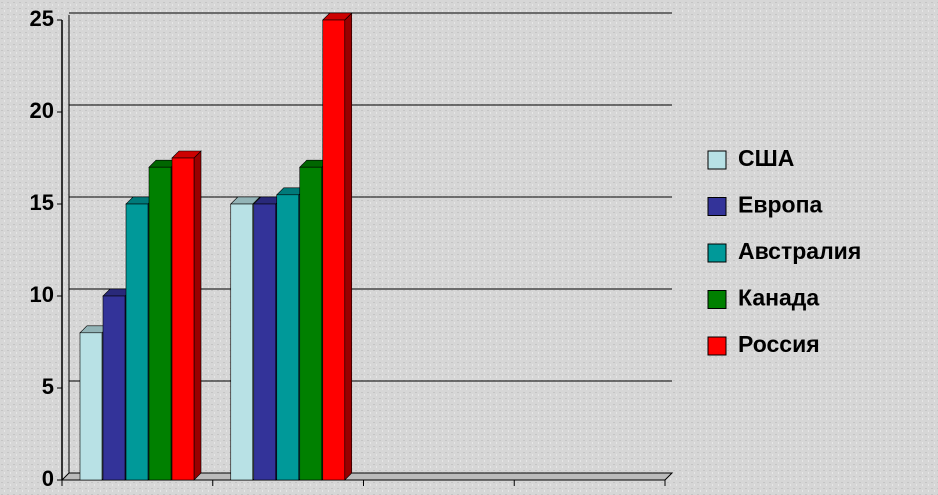 Image resolution: width=938 pixels, height=495 pixels. Describe the element at coordinates (42, 202) in the screenshot. I see `y-tick-label: 15` at that location.